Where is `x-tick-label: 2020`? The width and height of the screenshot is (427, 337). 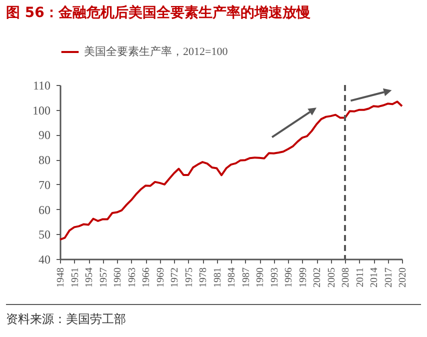
x-tick-label: 2020 is located at coordinates (403, 278).